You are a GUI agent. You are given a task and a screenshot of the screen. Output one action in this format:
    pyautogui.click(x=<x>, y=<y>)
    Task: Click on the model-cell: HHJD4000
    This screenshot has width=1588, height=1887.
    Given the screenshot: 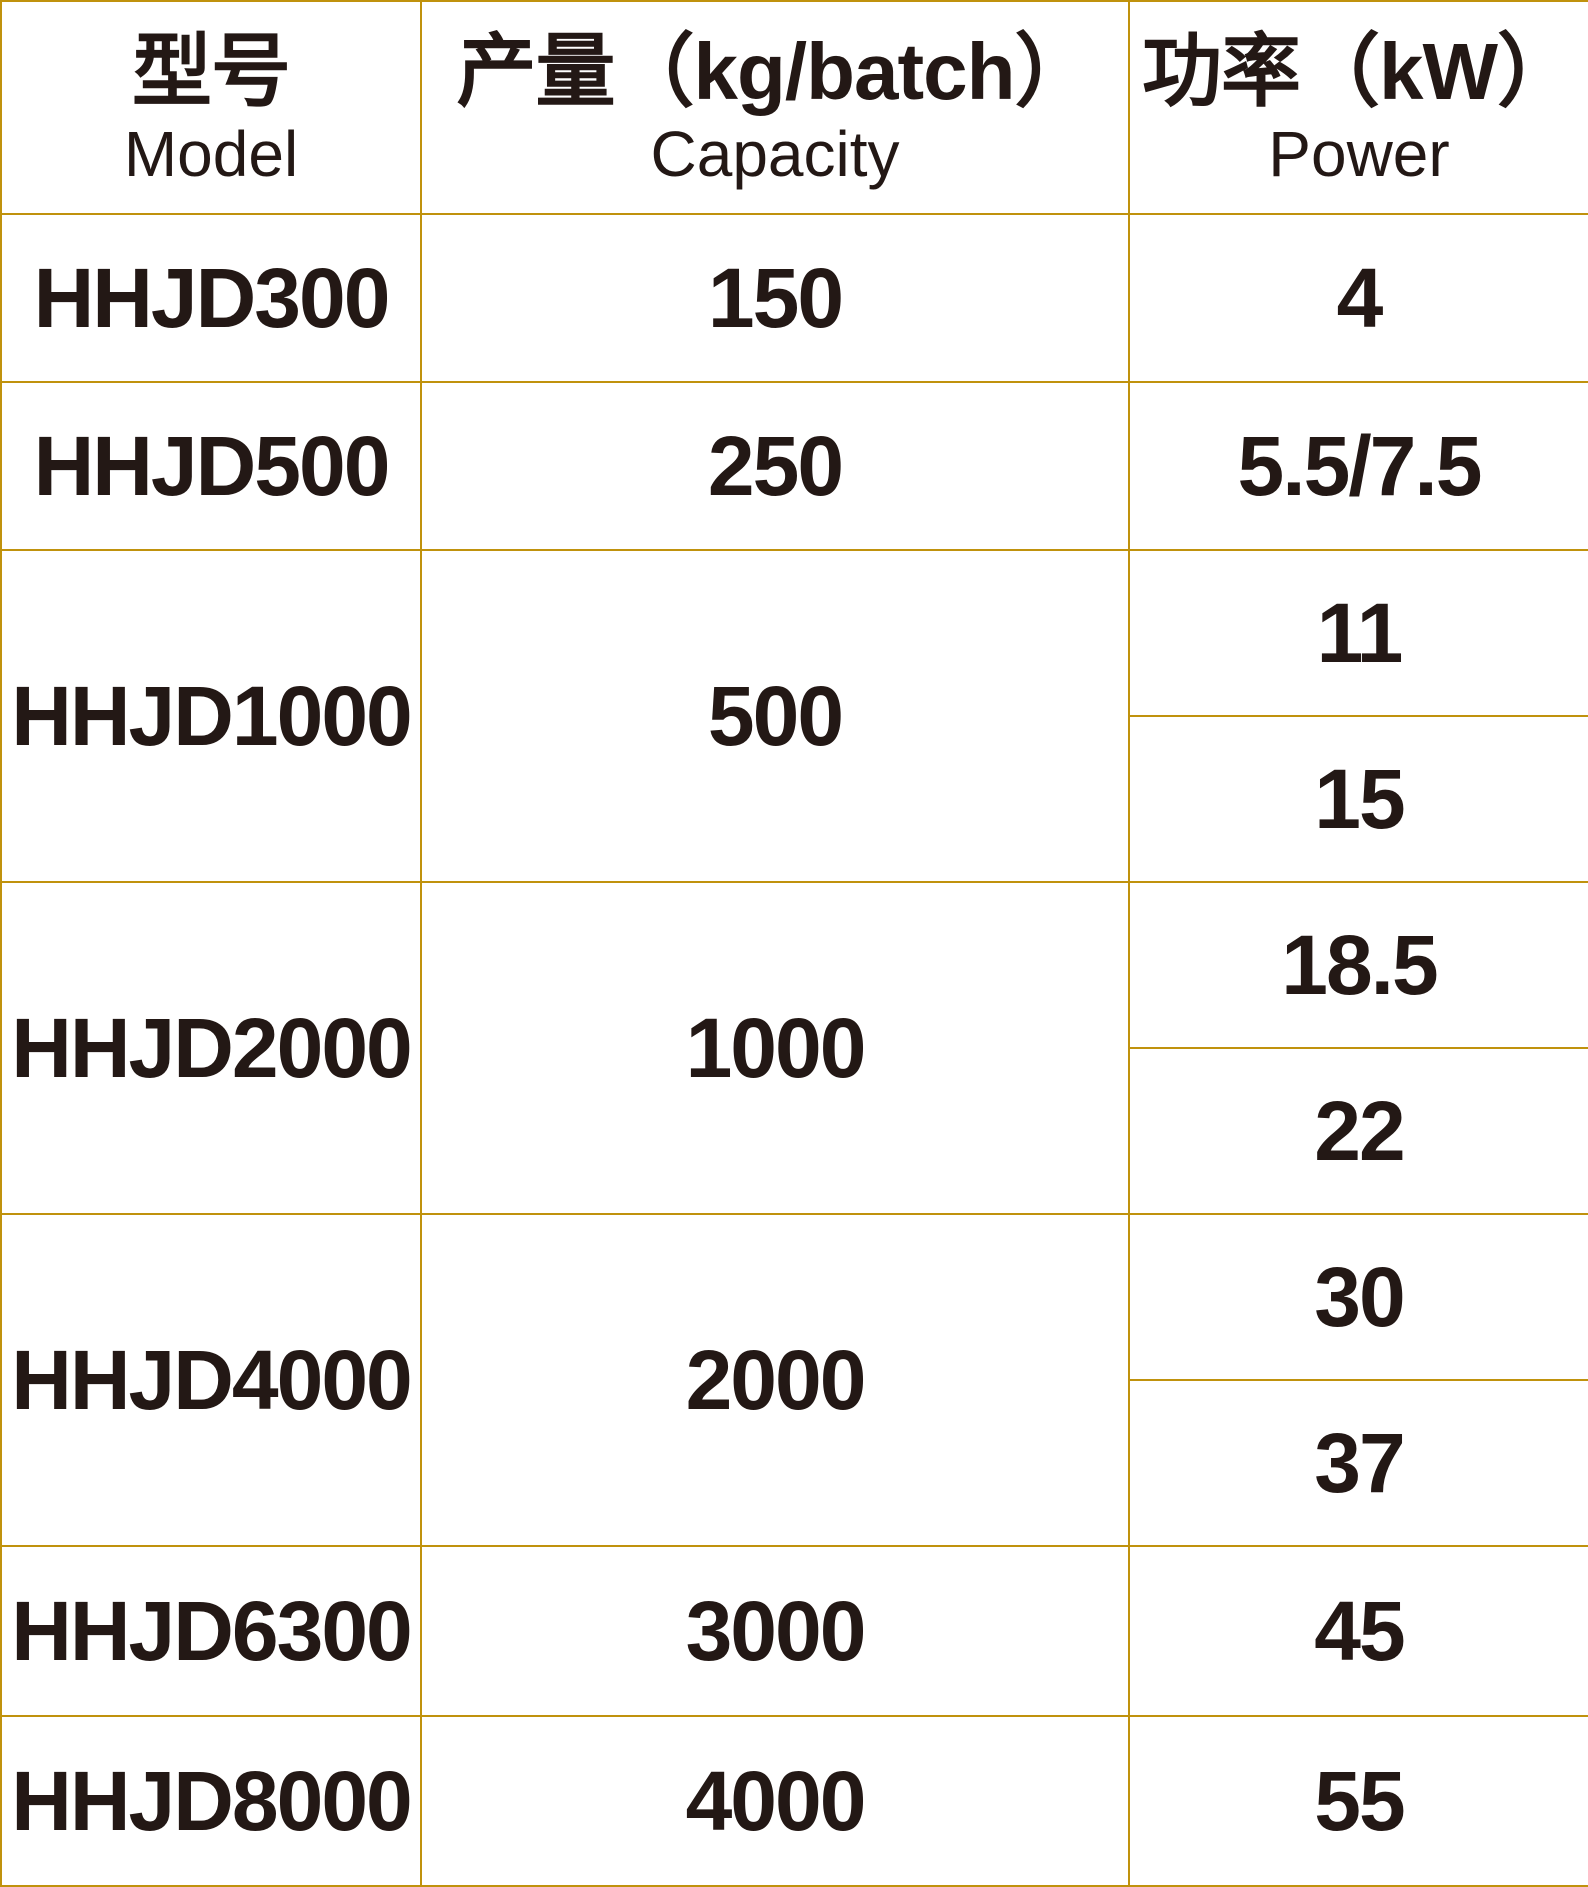 What is the action you would take?
    pyautogui.click(x=211, y=1380)
    